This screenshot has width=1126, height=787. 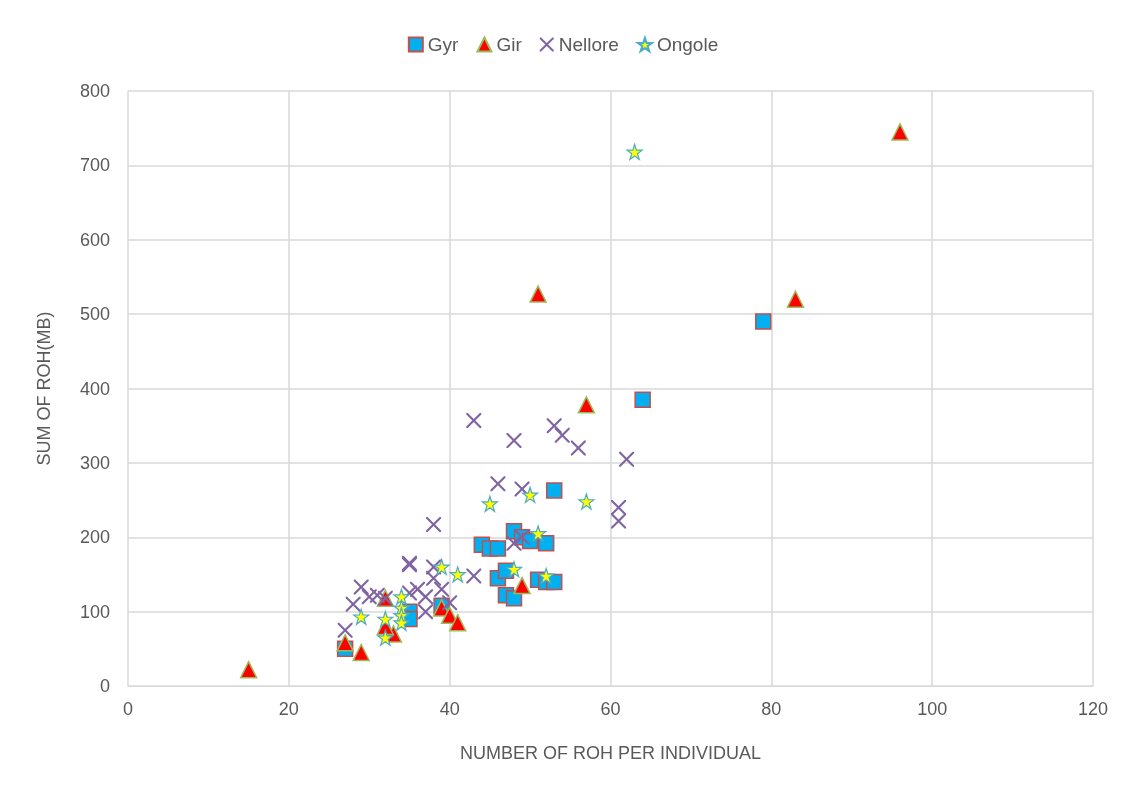 What do you see at coordinates (94, 388) in the screenshot?
I see `y-tick-label: 400` at bounding box center [94, 388].